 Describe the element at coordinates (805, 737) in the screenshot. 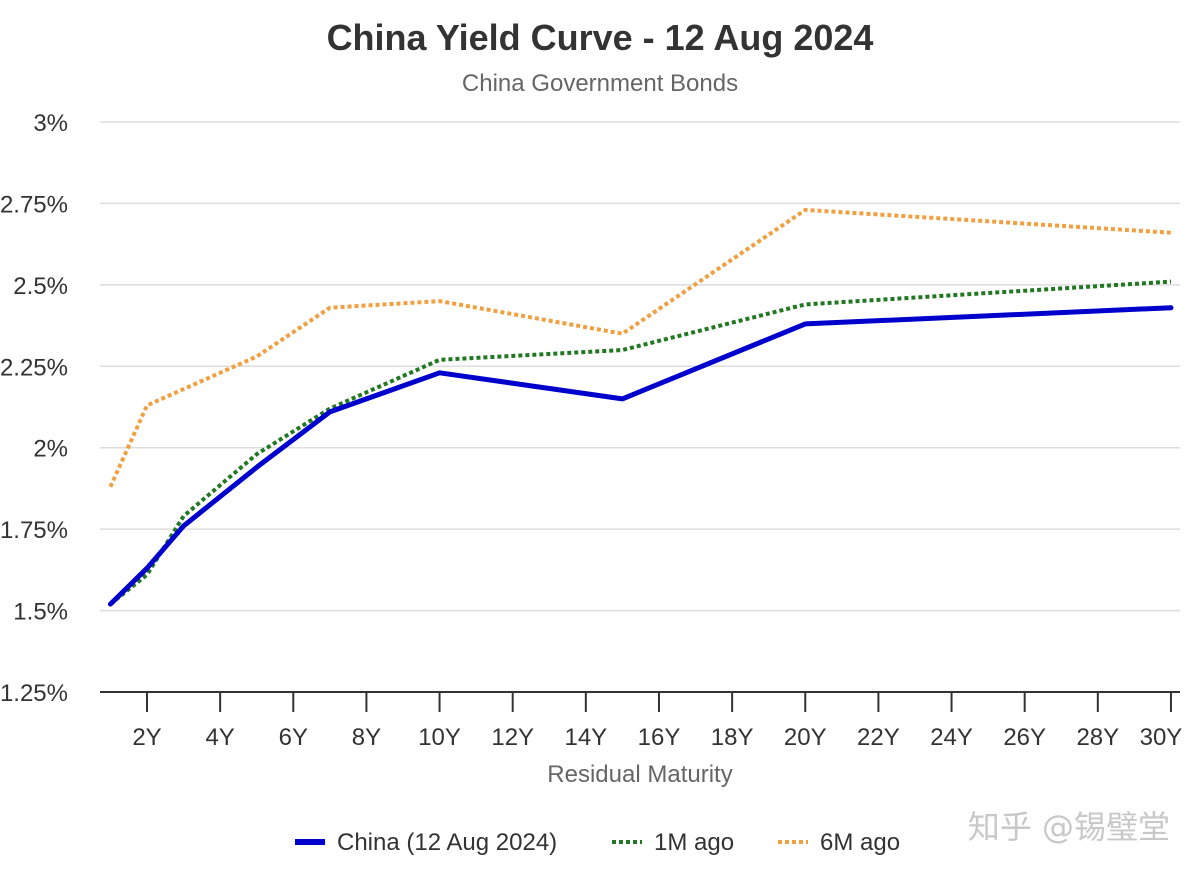

I see `x-tick-label: 20Y` at that location.